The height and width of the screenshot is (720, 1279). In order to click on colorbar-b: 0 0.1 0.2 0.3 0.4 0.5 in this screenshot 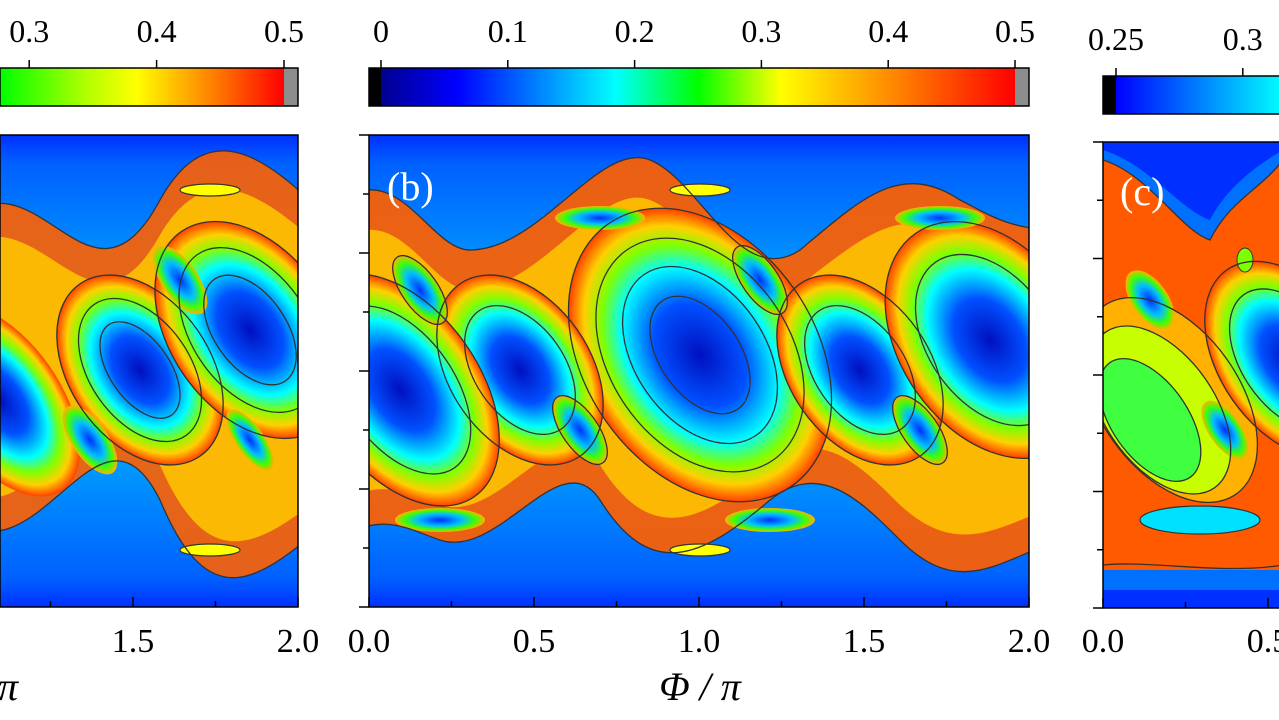, I will do `click(701, 60)`.